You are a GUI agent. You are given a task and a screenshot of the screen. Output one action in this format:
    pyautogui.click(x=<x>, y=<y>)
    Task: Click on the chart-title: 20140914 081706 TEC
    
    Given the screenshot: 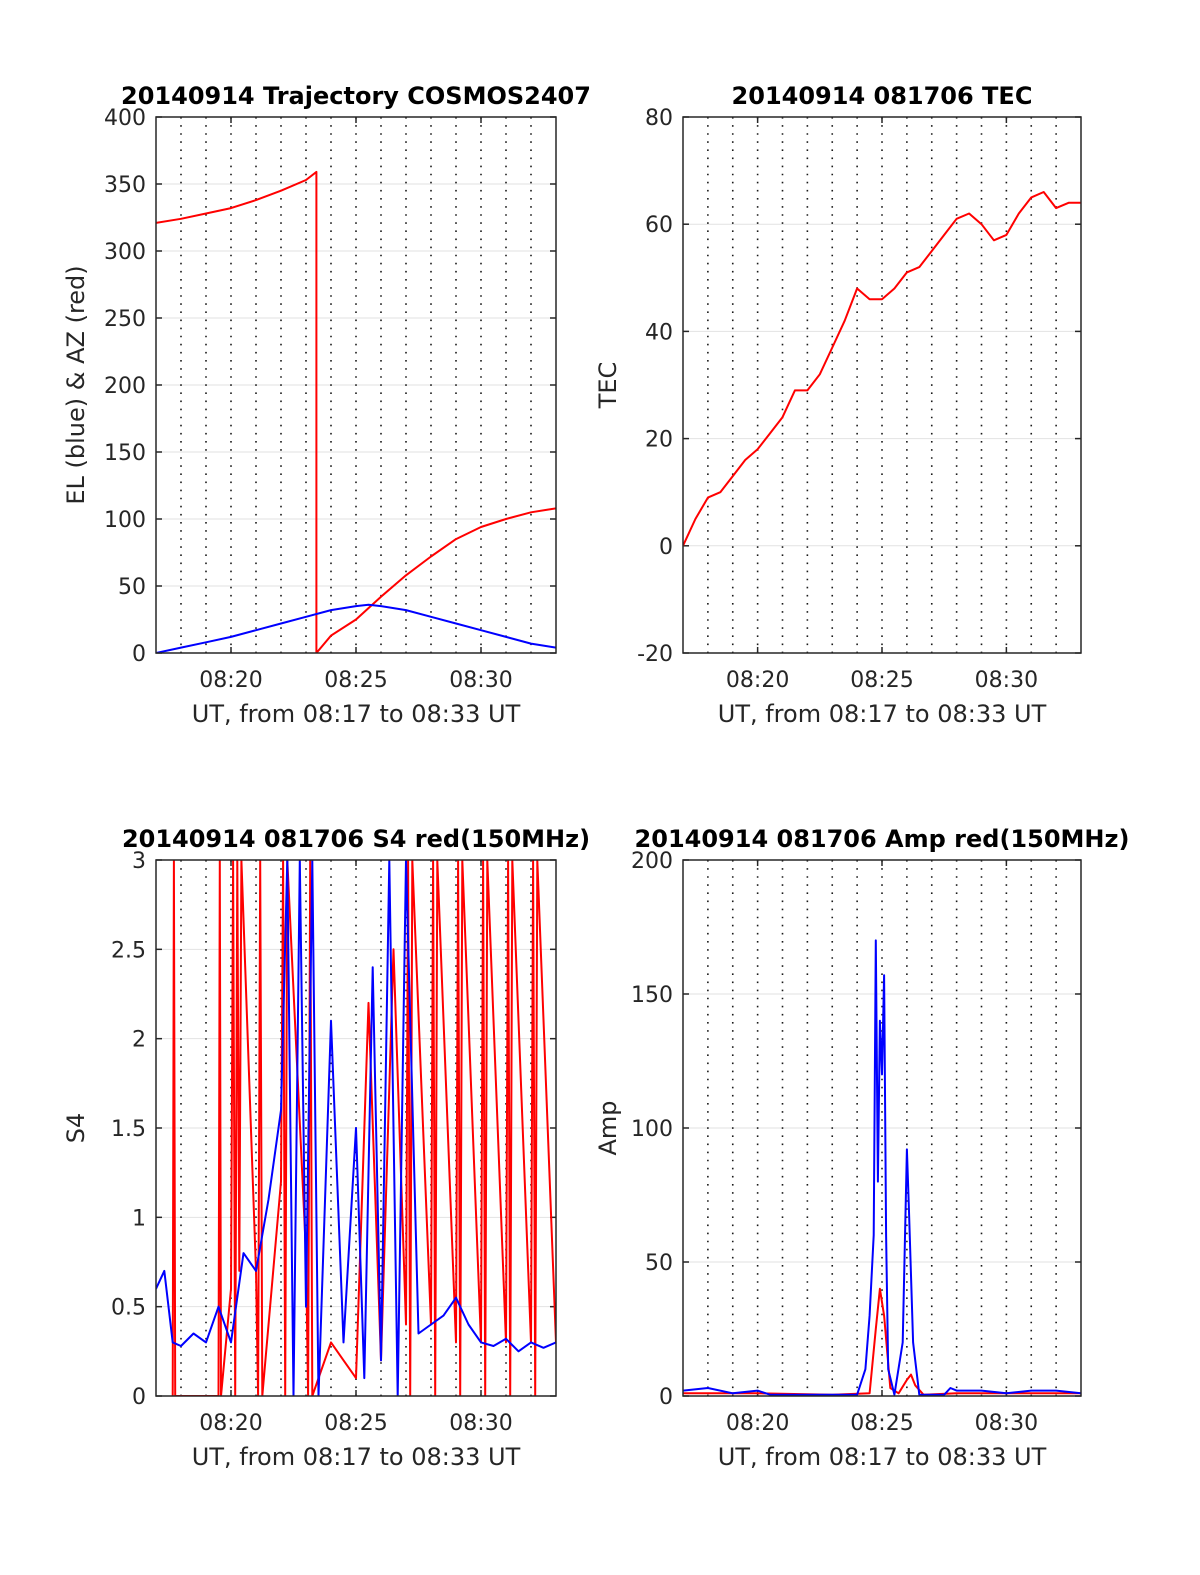 What is the action you would take?
    pyautogui.click(x=882, y=96)
    